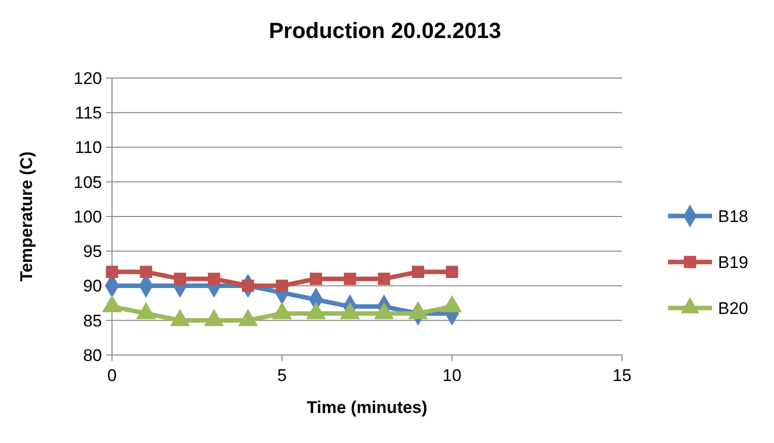  I want to click on y-tick-label: 80, so click(92, 355).